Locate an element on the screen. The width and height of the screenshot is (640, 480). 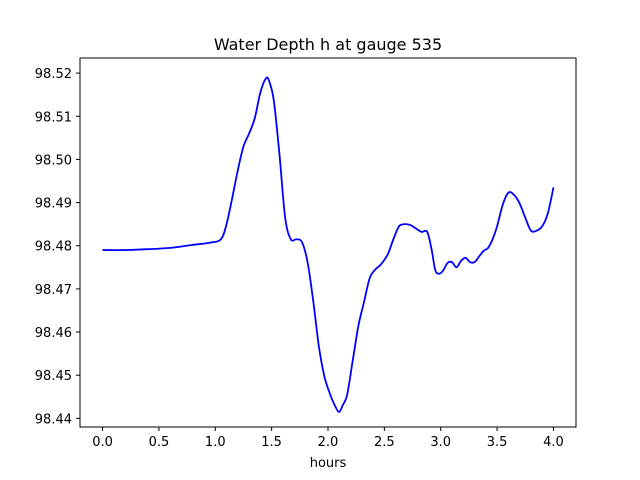
x-tick-label: 1.5 is located at coordinates (271, 442).